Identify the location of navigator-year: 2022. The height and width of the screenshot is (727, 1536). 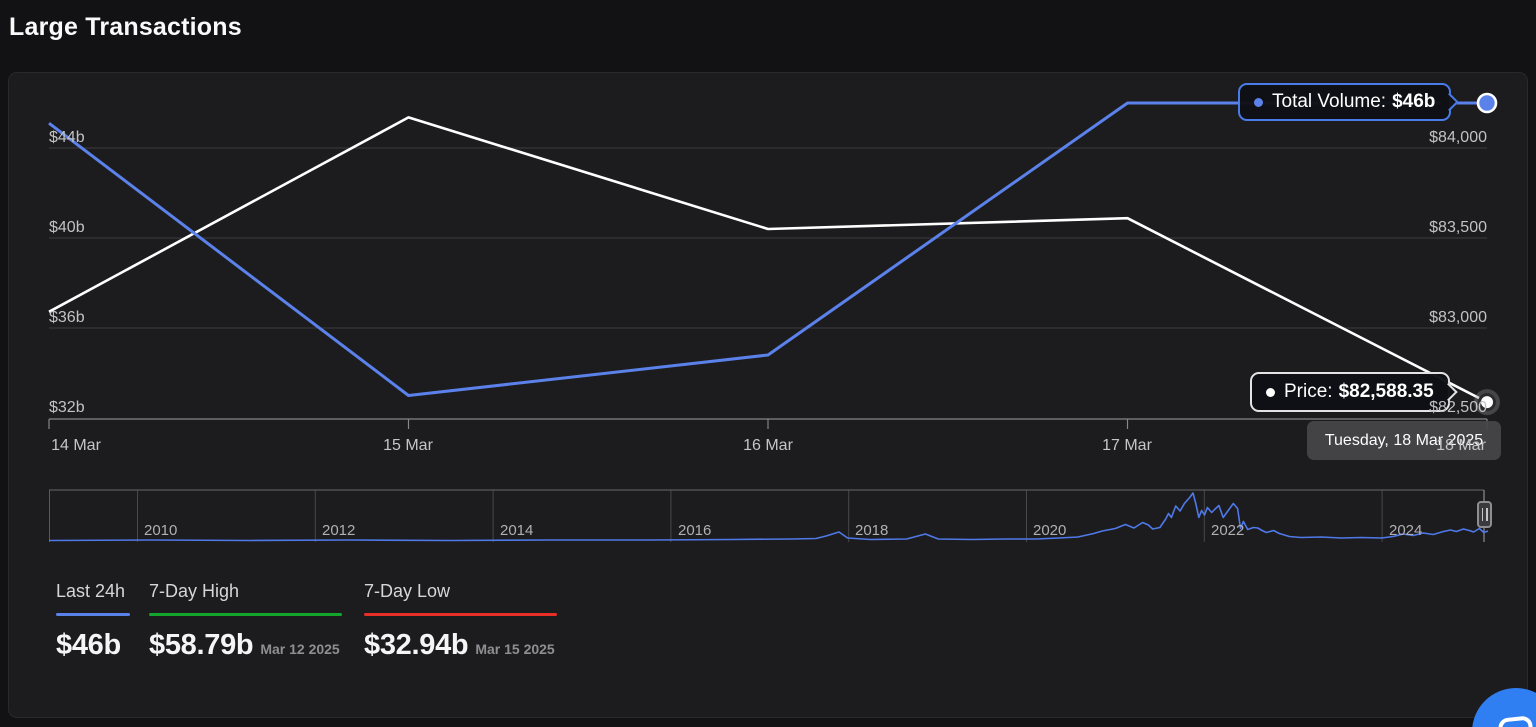
(1228, 530).